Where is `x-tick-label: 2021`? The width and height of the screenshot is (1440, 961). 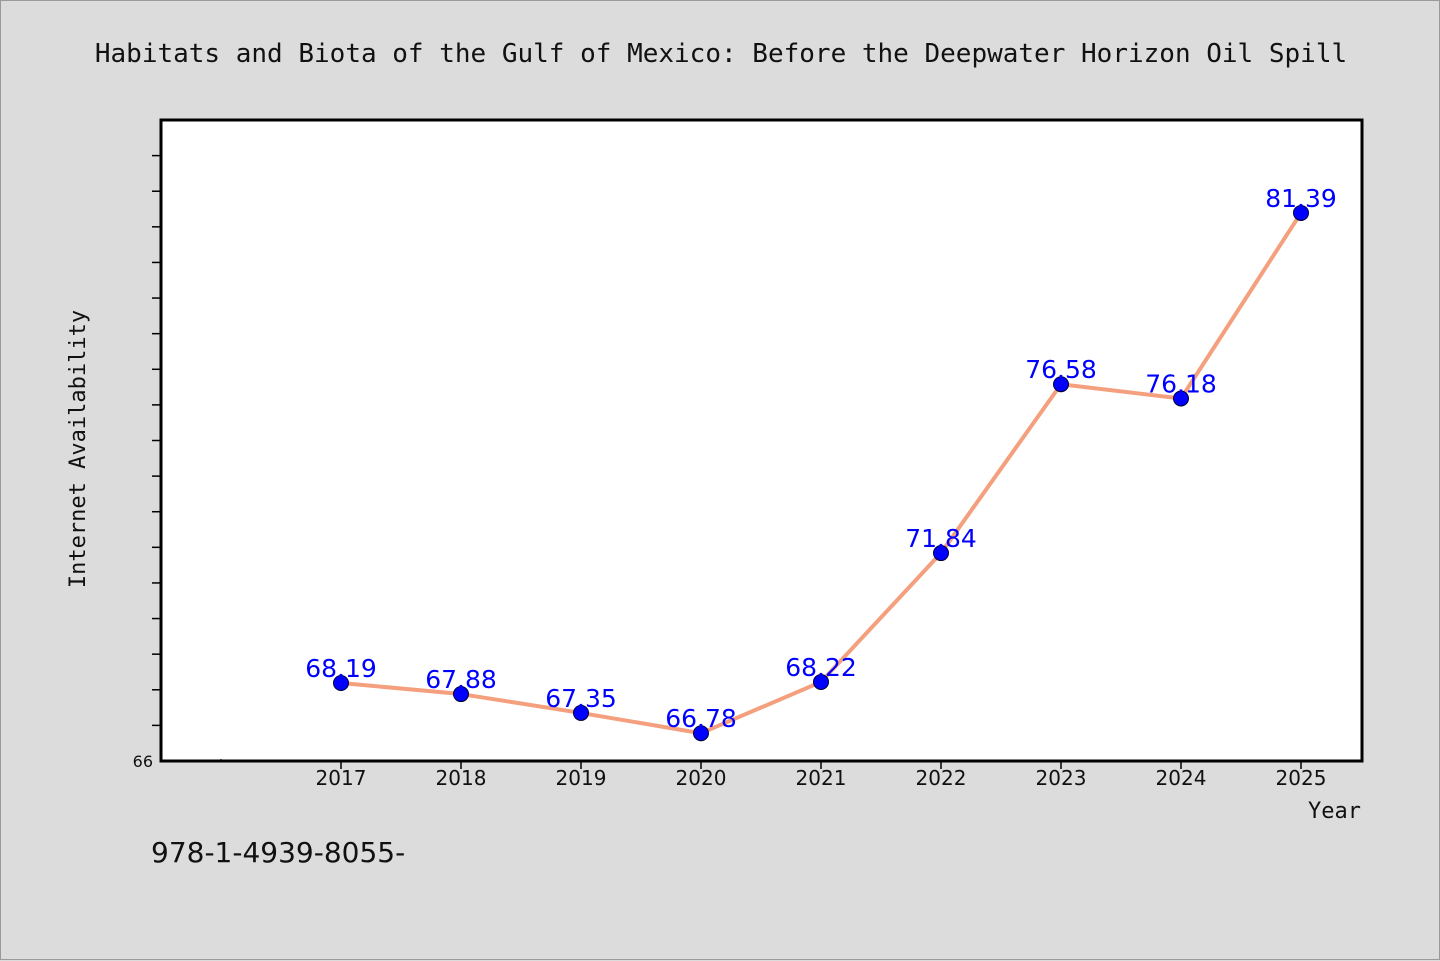 x-tick-label: 2021 is located at coordinates (821, 778).